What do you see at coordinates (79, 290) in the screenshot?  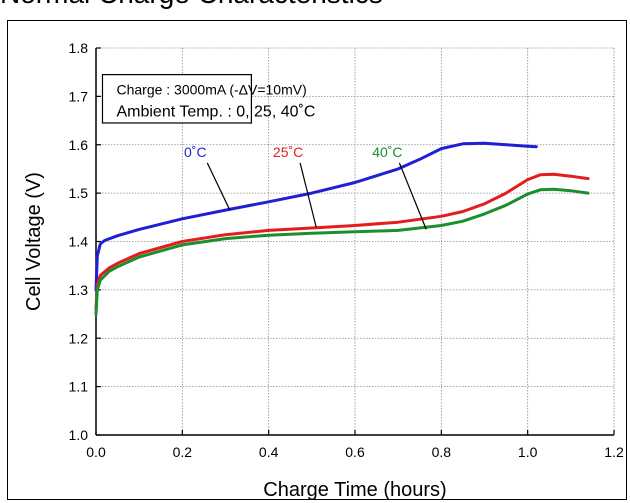 I see `y-tick-label: 1.3` at bounding box center [79, 290].